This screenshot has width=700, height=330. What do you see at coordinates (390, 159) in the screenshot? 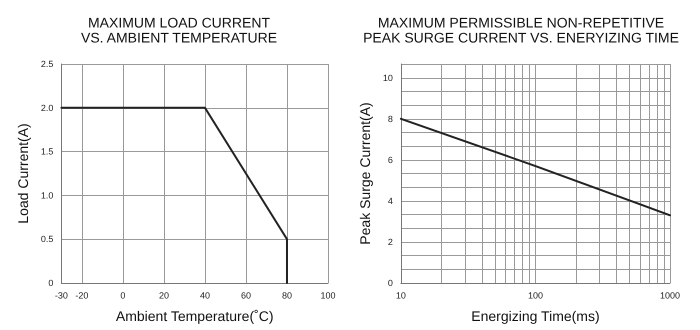
I see `y-tick-label: 6` at bounding box center [390, 159].